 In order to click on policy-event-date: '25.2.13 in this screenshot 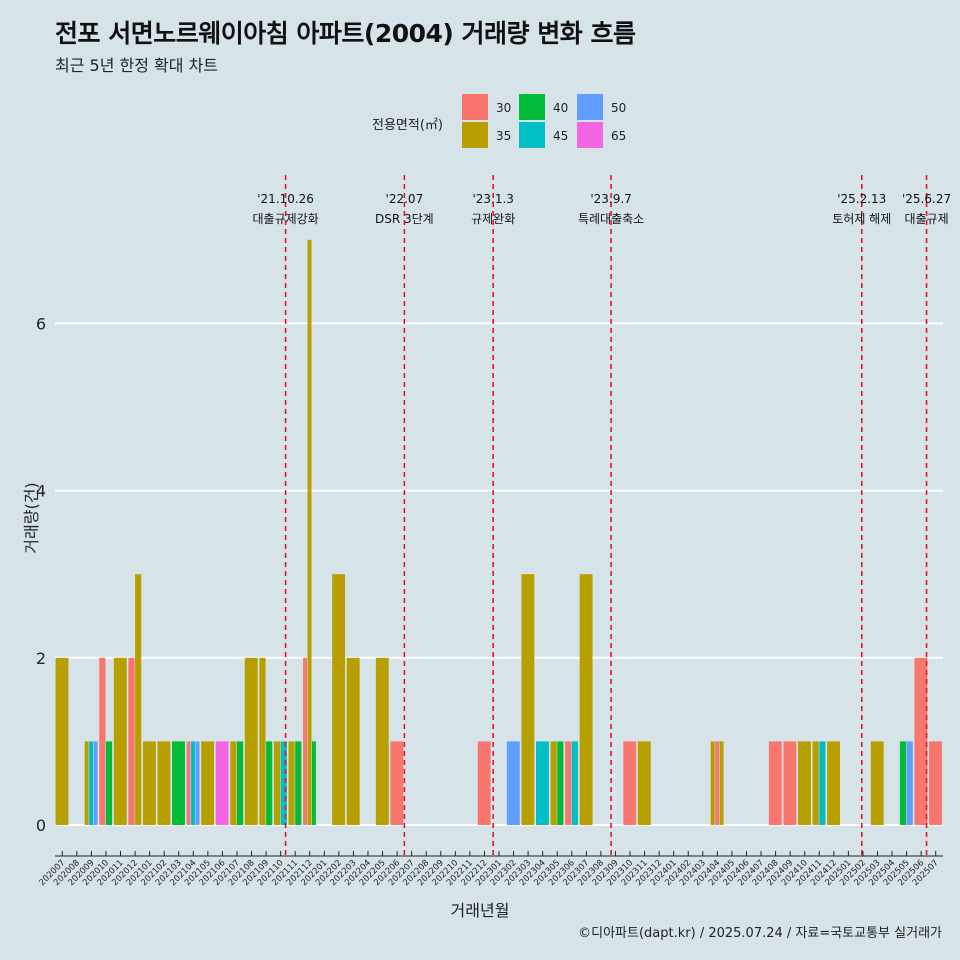, I will do `click(861, 199)`.